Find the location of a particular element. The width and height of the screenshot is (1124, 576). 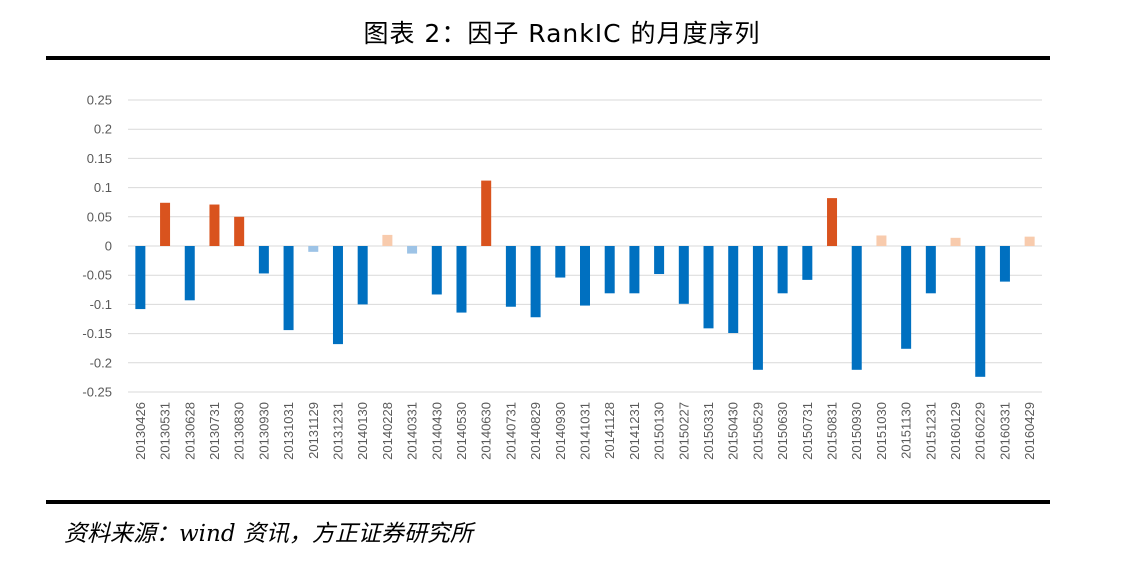

x-tick-label: 20150430 is located at coordinates (733, 431).